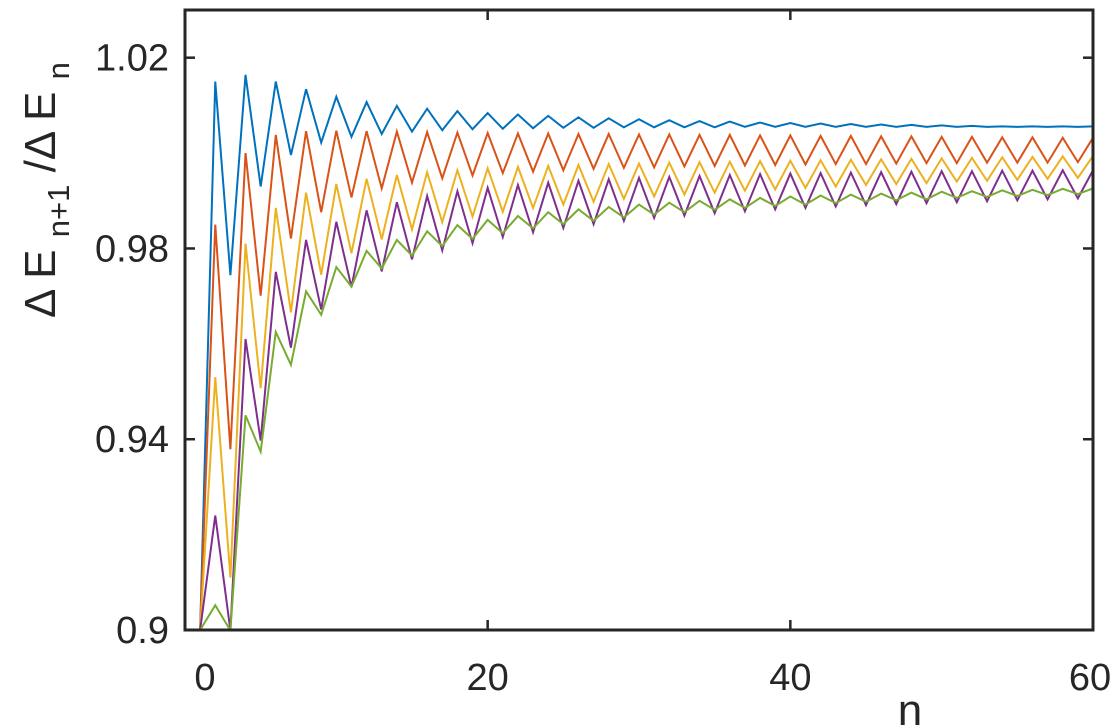 The height and width of the screenshot is (728, 1120). What do you see at coordinates (58, 70) in the screenshot?
I see `y-axis-label-denominator-subscript: n` at bounding box center [58, 70].